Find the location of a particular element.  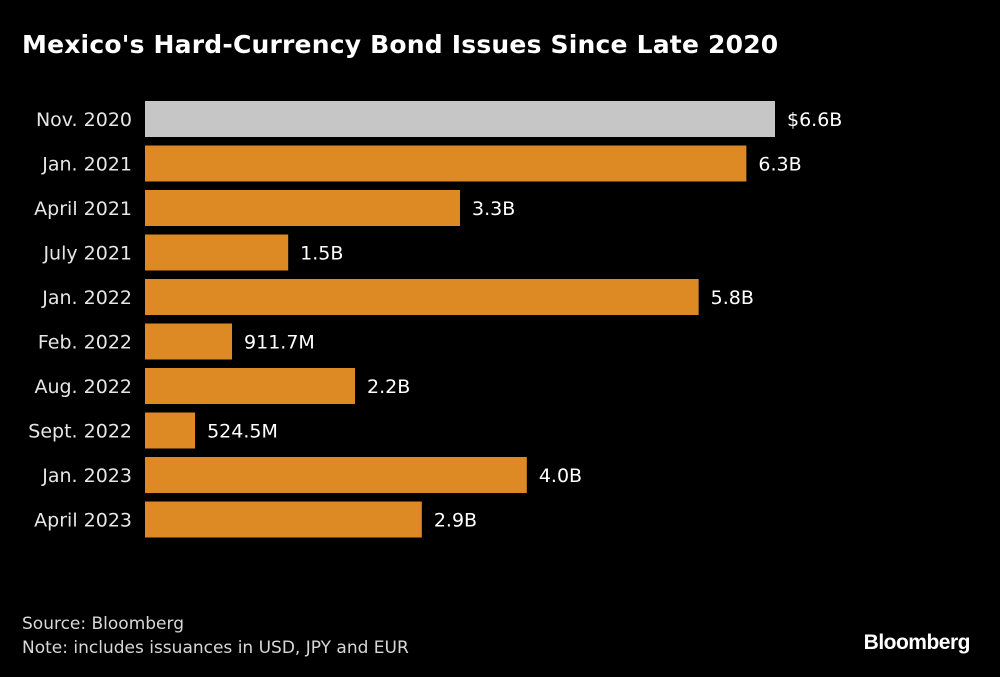

category-label: July 2021 is located at coordinates (87, 254).